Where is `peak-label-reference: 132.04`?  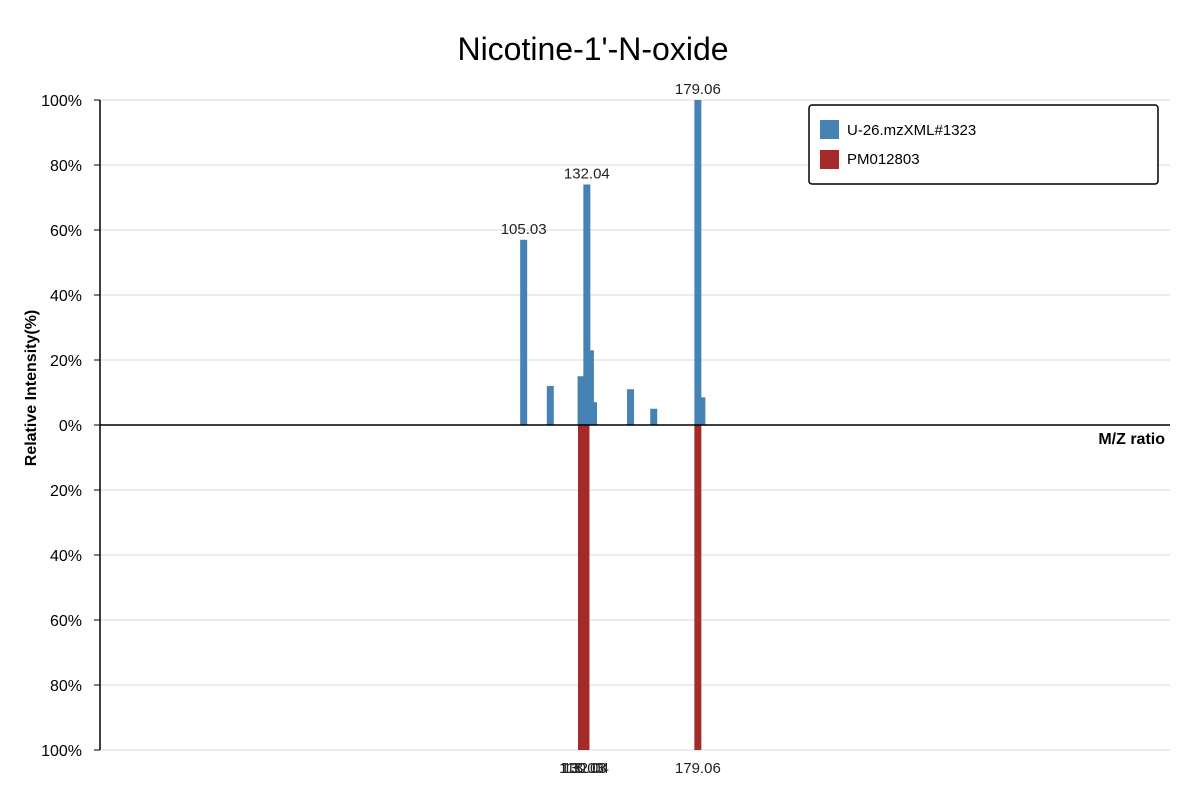
peak-label-reference: 132.04 is located at coordinates (586, 768).